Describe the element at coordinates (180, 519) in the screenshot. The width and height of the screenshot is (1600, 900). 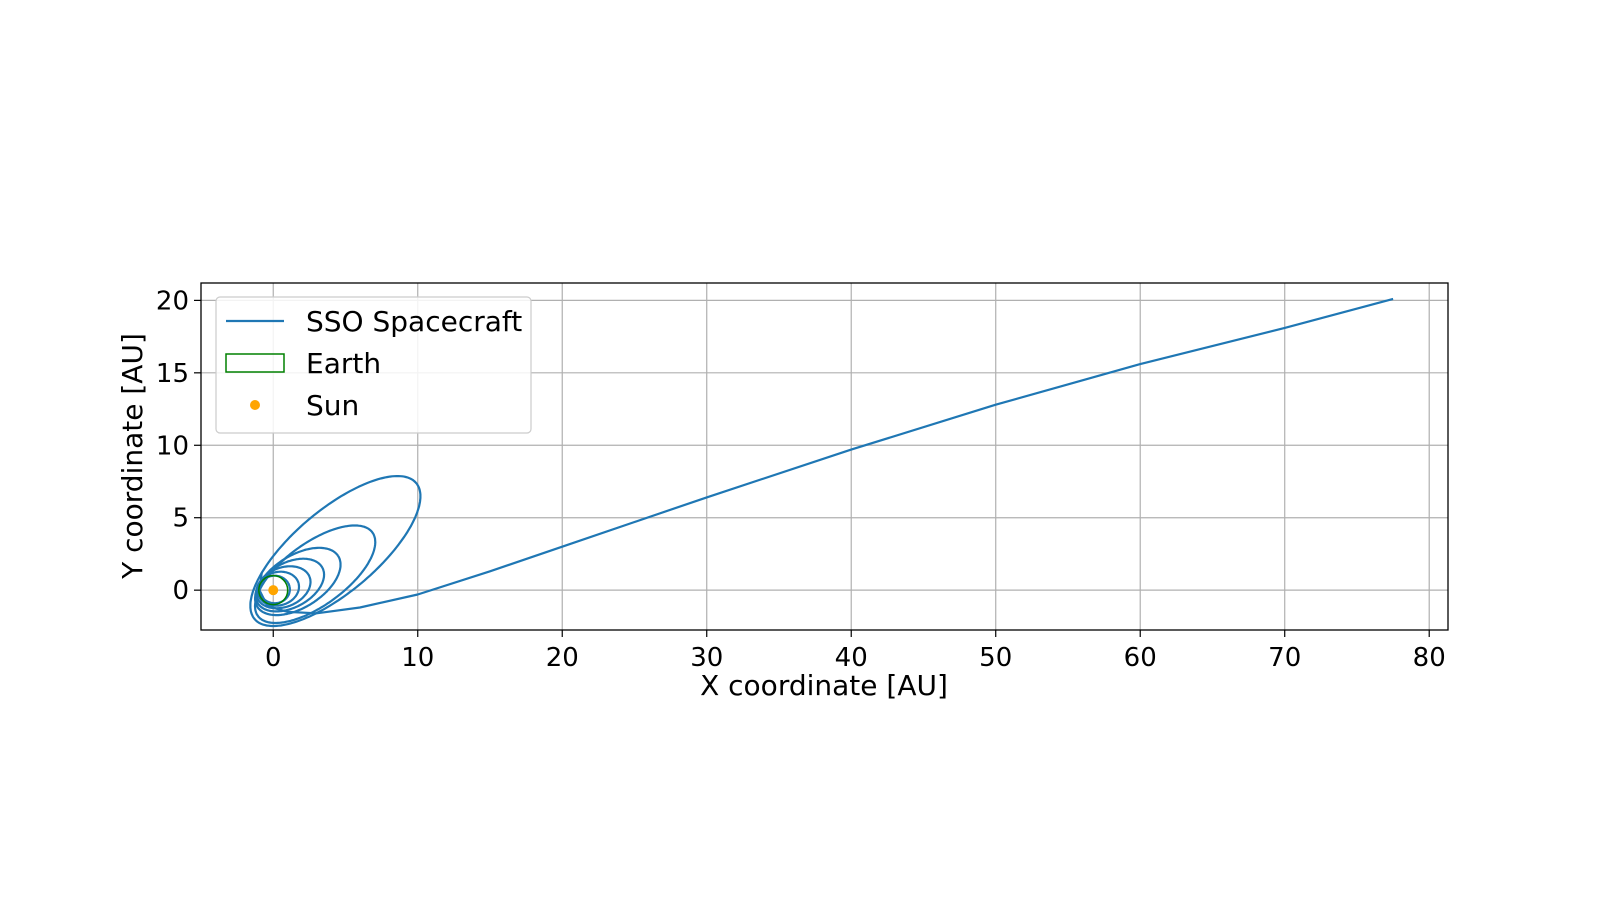
I see `y-tick-label: 5` at that location.